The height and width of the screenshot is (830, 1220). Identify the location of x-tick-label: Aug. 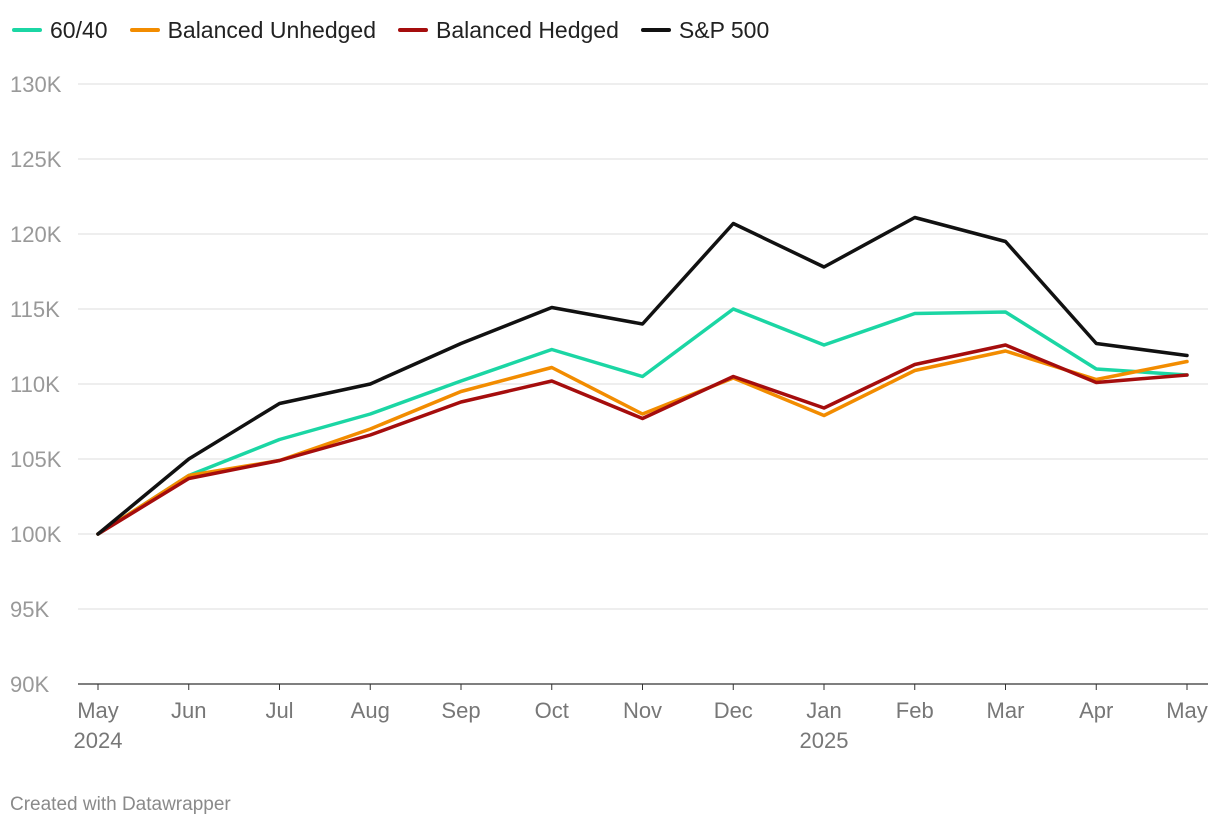
(370, 710).